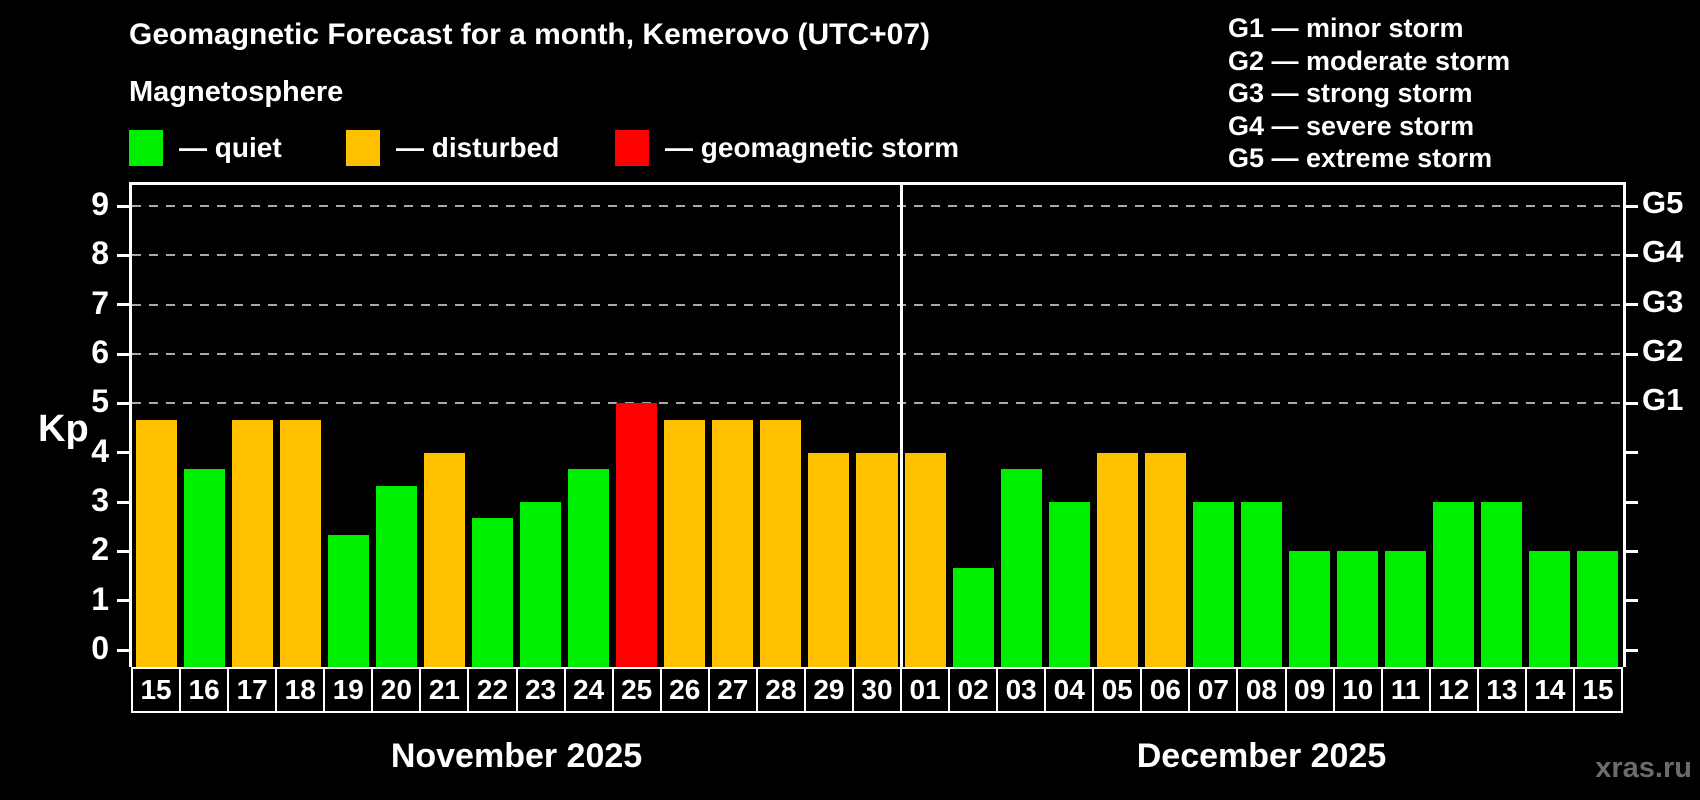 The height and width of the screenshot is (800, 1700). What do you see at coordinates (100, 302) in the screenshot?
I see `y-tick-label: 7` at bounding box center [100, 302].